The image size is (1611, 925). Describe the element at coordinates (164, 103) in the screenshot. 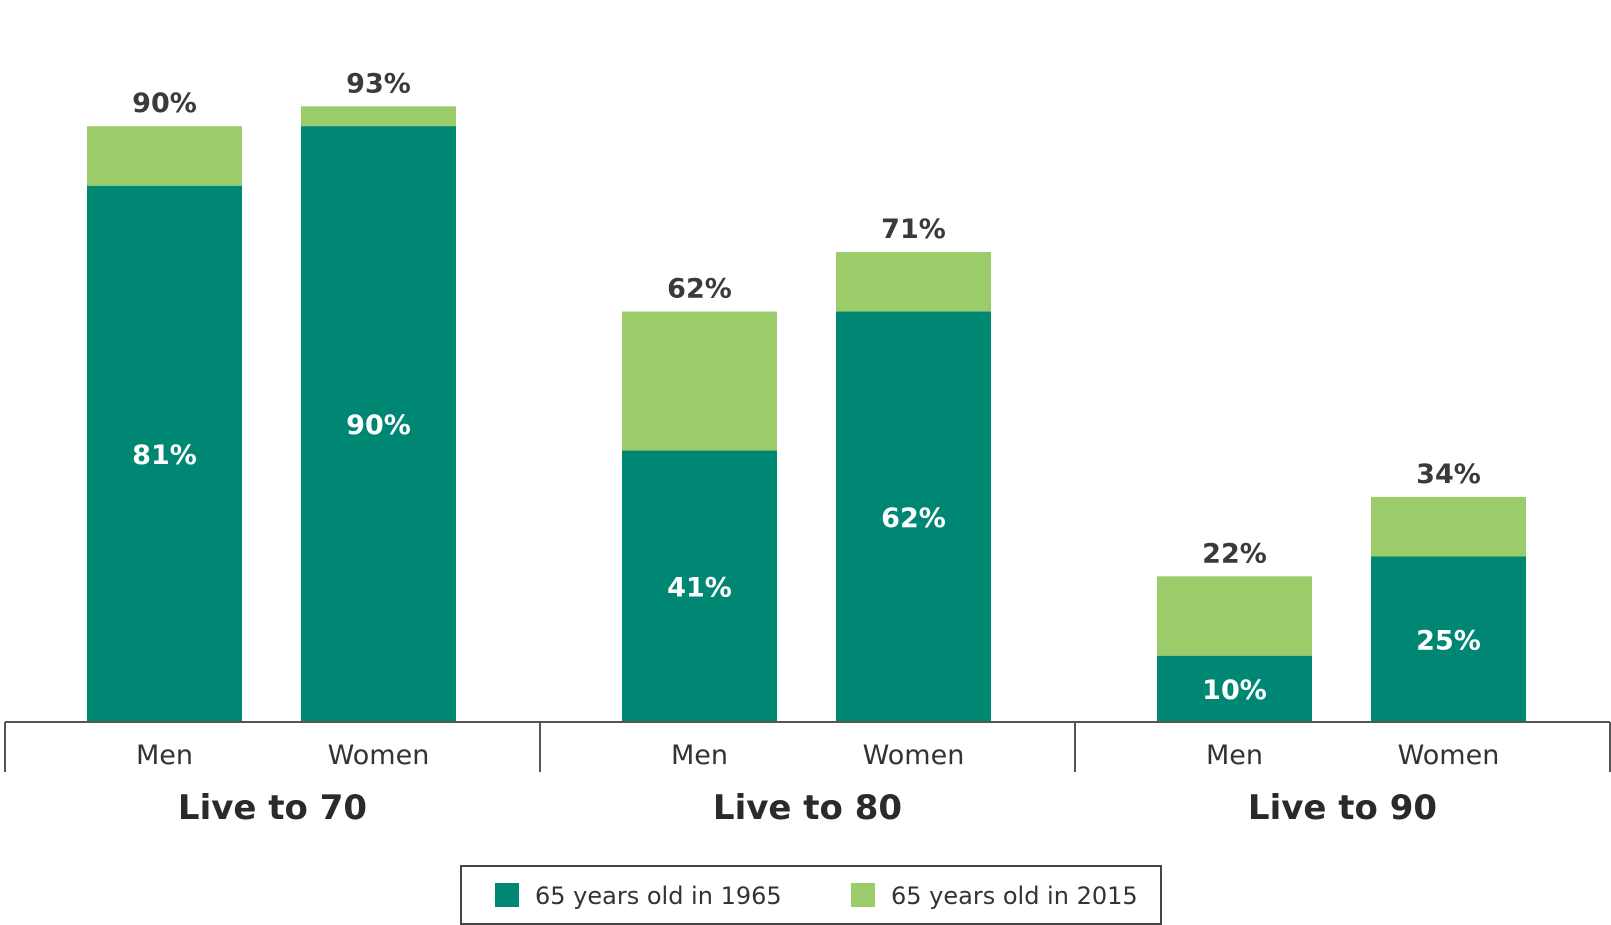

I see `label-2015-0: 90%` at that location.